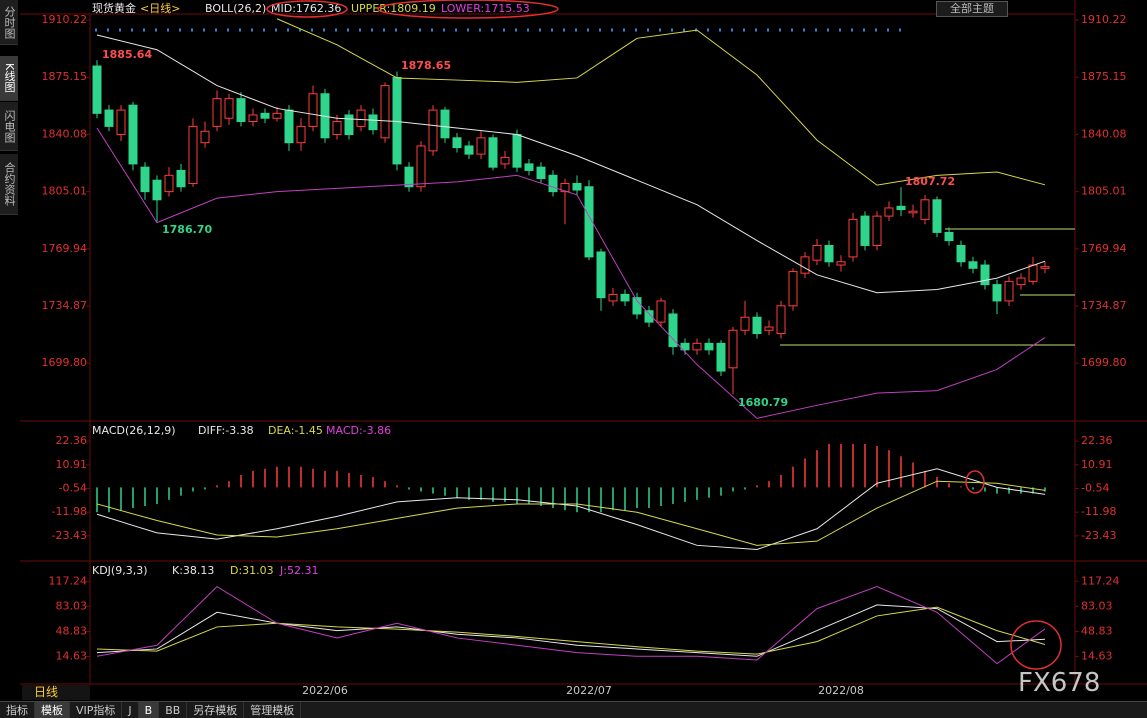 Image resolution: width=1147 pixels, height=718 pixels. Describe the element at coordinates (393, 8) in the screenshot. I see `legend-item: UPPER:1809.19` at that location.